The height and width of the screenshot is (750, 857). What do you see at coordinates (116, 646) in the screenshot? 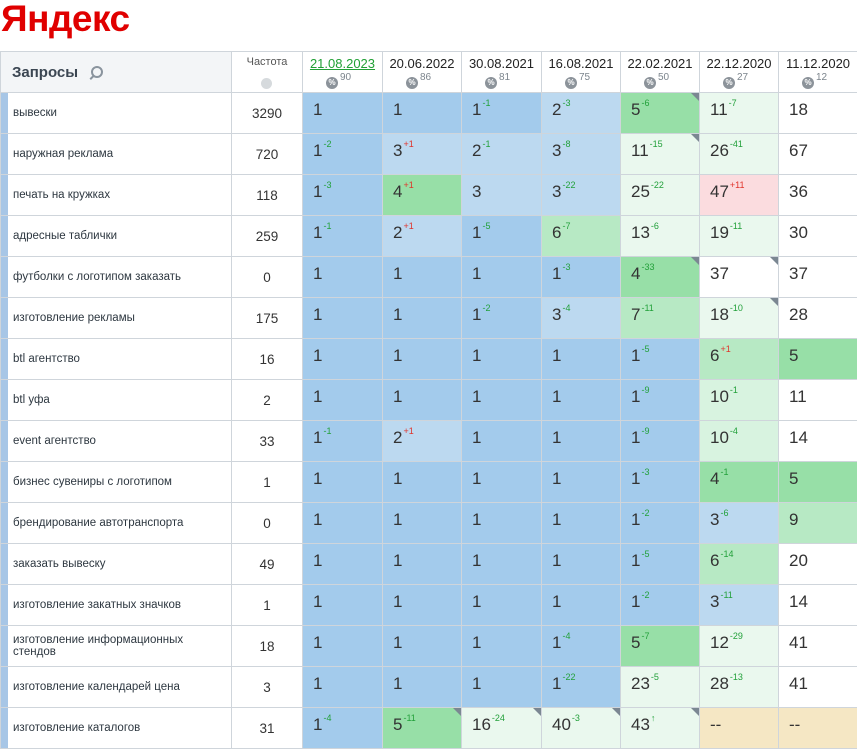
I see `query-cell: изготовление информационных стендов` at bounding box center [116, 646].